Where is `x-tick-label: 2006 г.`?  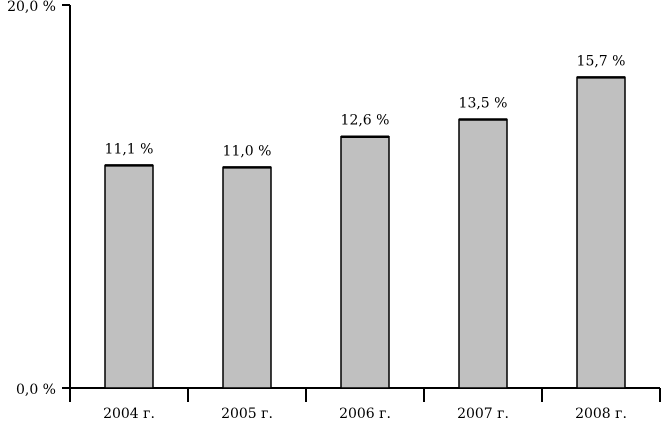
x-tick-label: 2006 г. is located at coordinates (365, 413).